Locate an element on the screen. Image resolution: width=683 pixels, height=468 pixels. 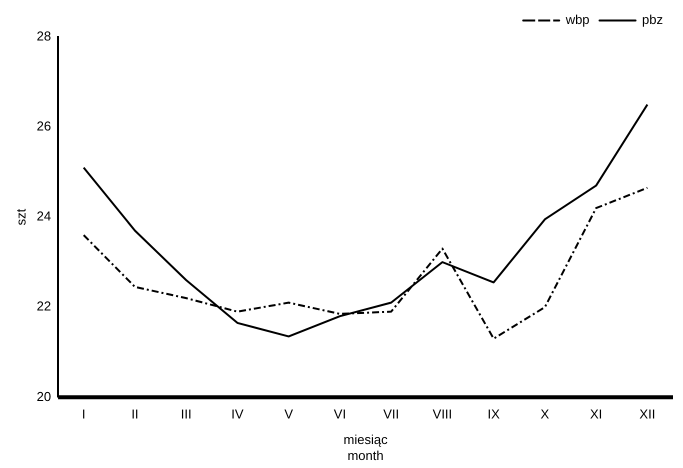
x-tick-label: X is located at coordinates (545, 414).